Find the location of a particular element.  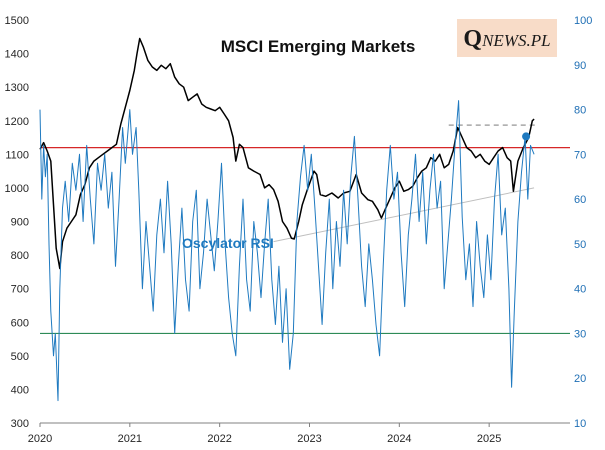

left-tick-label-800: 800 is located at coordinates (20, 256).